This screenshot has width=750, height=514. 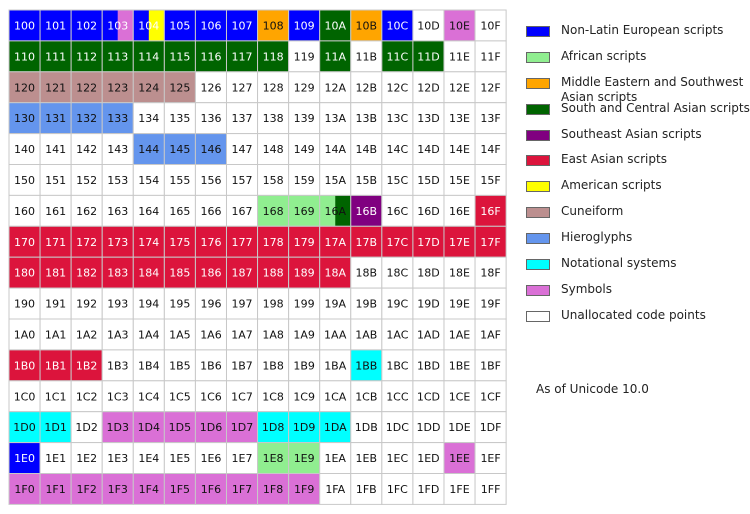 What do you see at coordinates (55, 118) in the screenshot?
I see `cell-label: 131` at bounding box center [55, 118].